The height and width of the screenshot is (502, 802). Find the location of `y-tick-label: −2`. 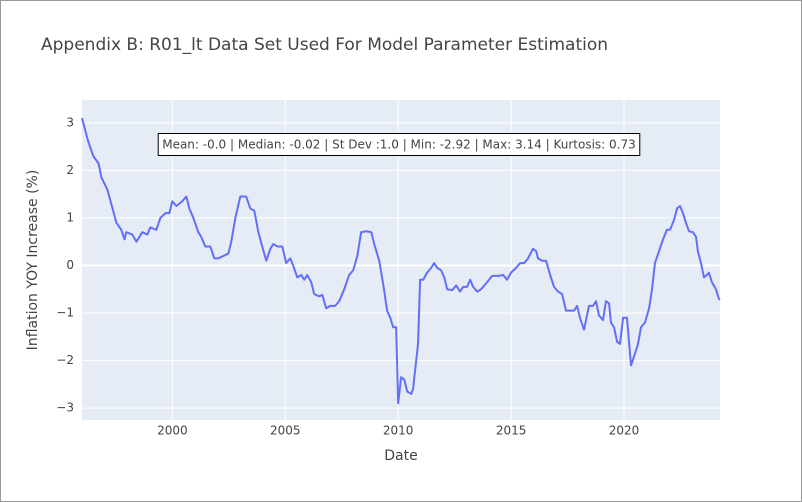

y-tick-label: −2 is located at coordinates (65, 360).